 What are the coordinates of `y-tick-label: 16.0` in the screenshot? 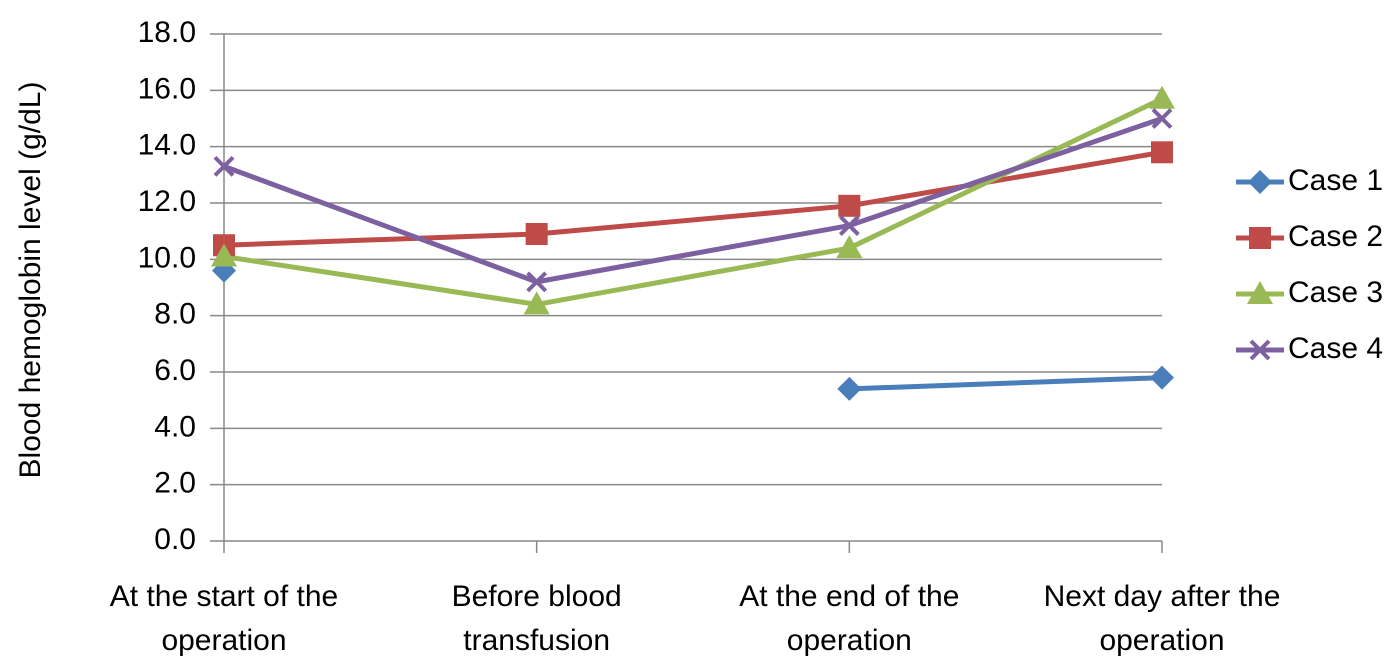 It's located at (167, 88).